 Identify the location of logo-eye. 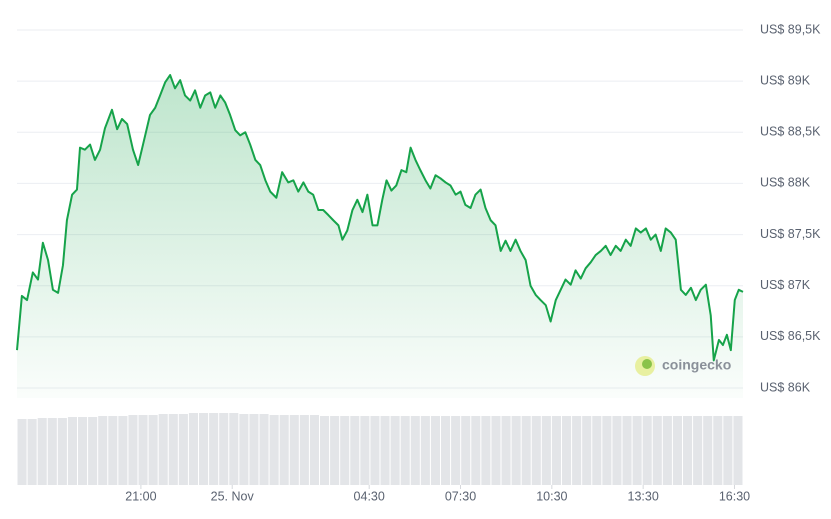
(647, 364).